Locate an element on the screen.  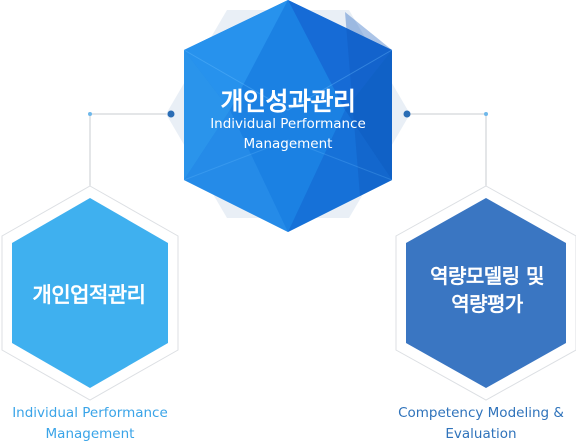
right-connector is located at coordinates (447, 149).